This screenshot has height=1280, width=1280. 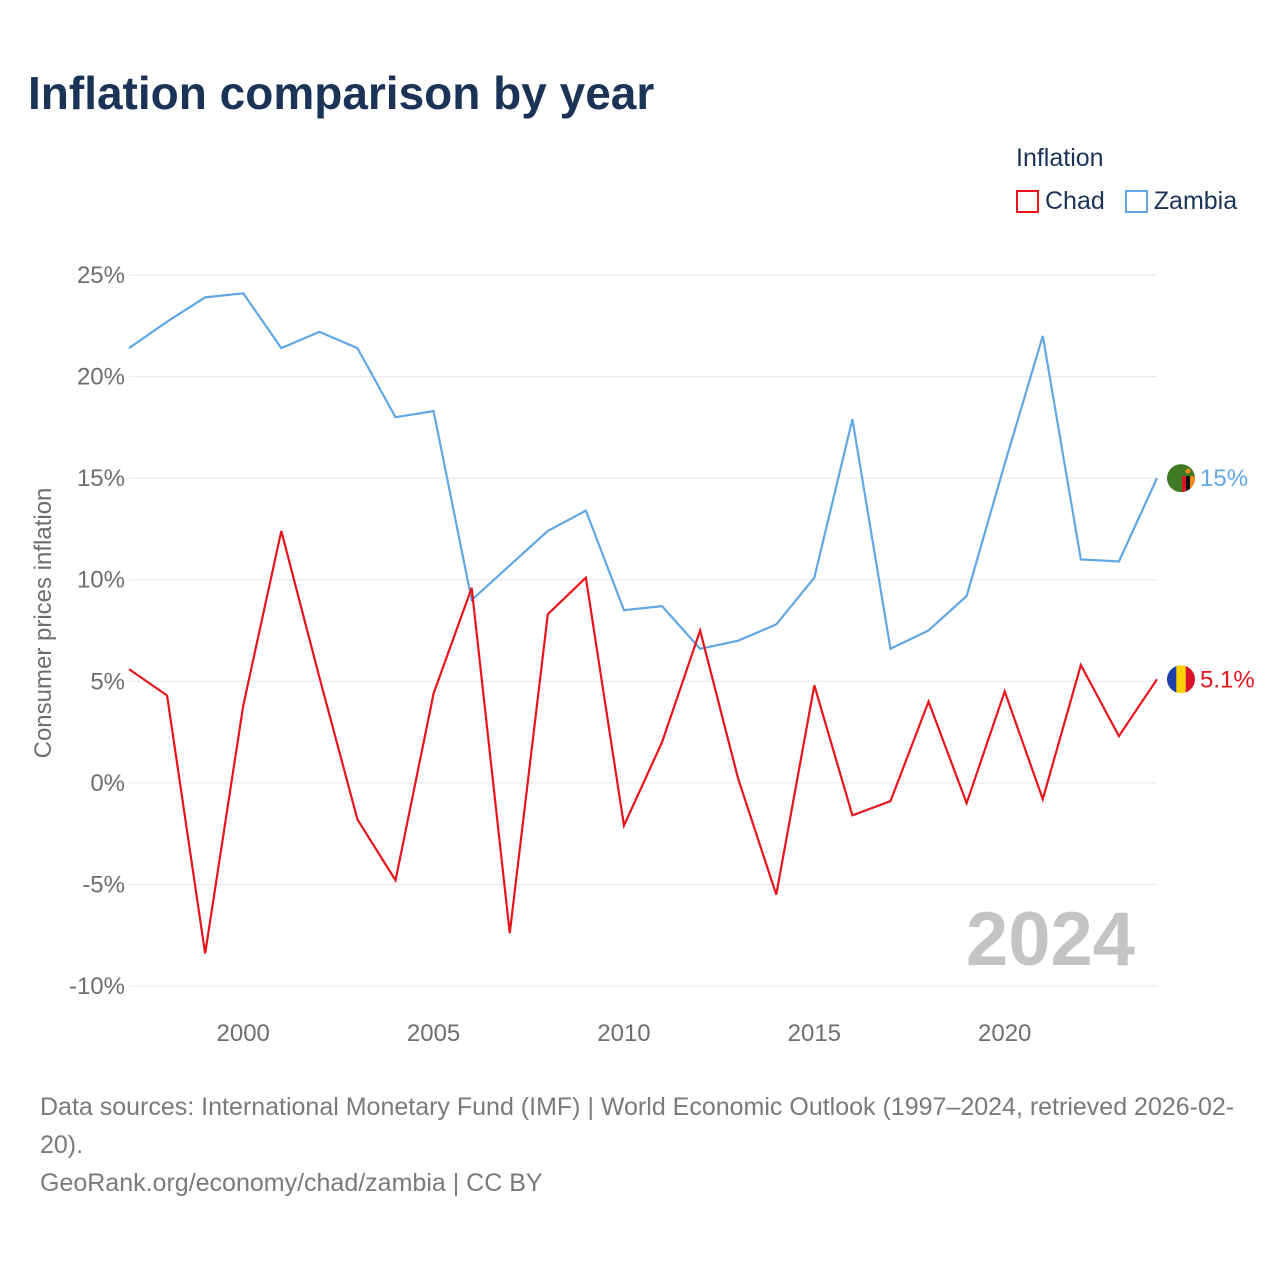 I want to click on legend-item-zambia: Zambia, so click(x=1181, y=201).